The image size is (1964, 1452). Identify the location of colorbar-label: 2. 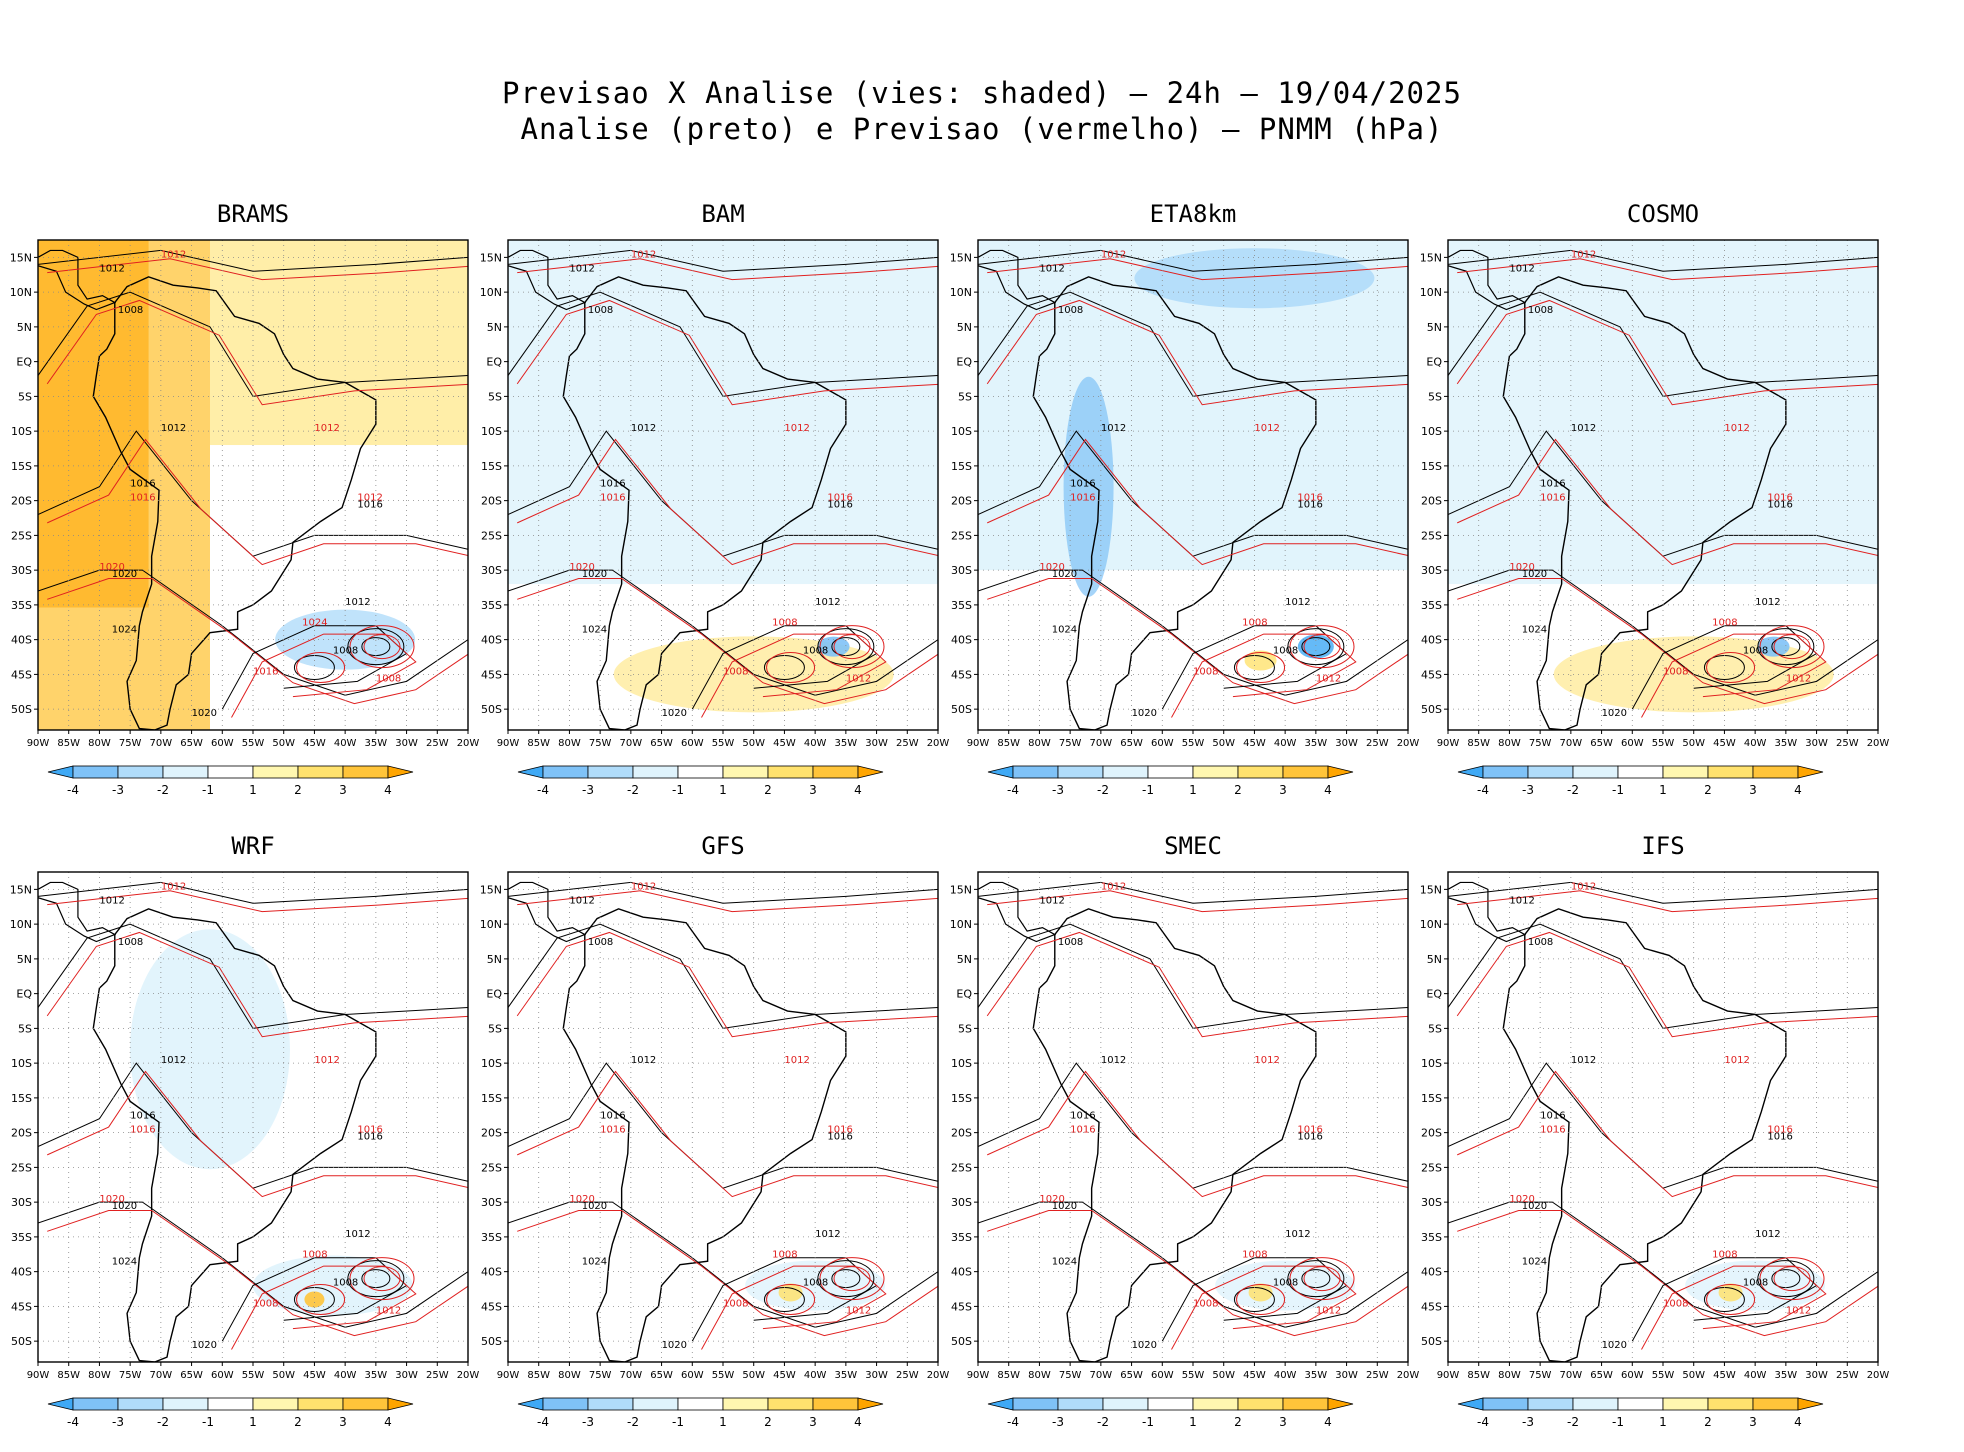
(1708, 1422).